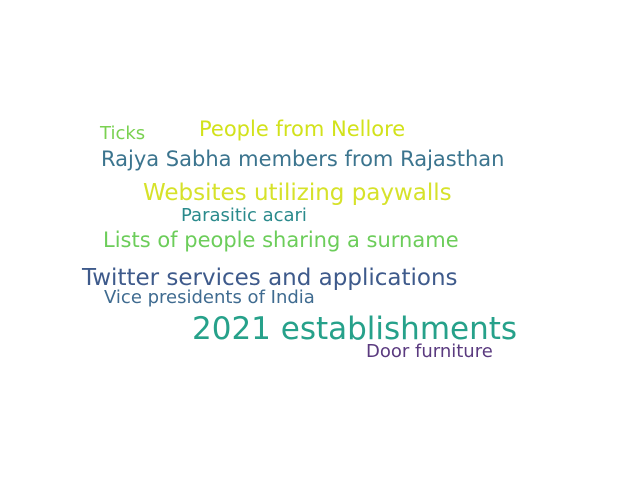 The image size is (640, 480). Describe the element at coordinates (281, 240) in the screenshot. I see `word-lists-surname: Lists of people sharing a surname` at that location.